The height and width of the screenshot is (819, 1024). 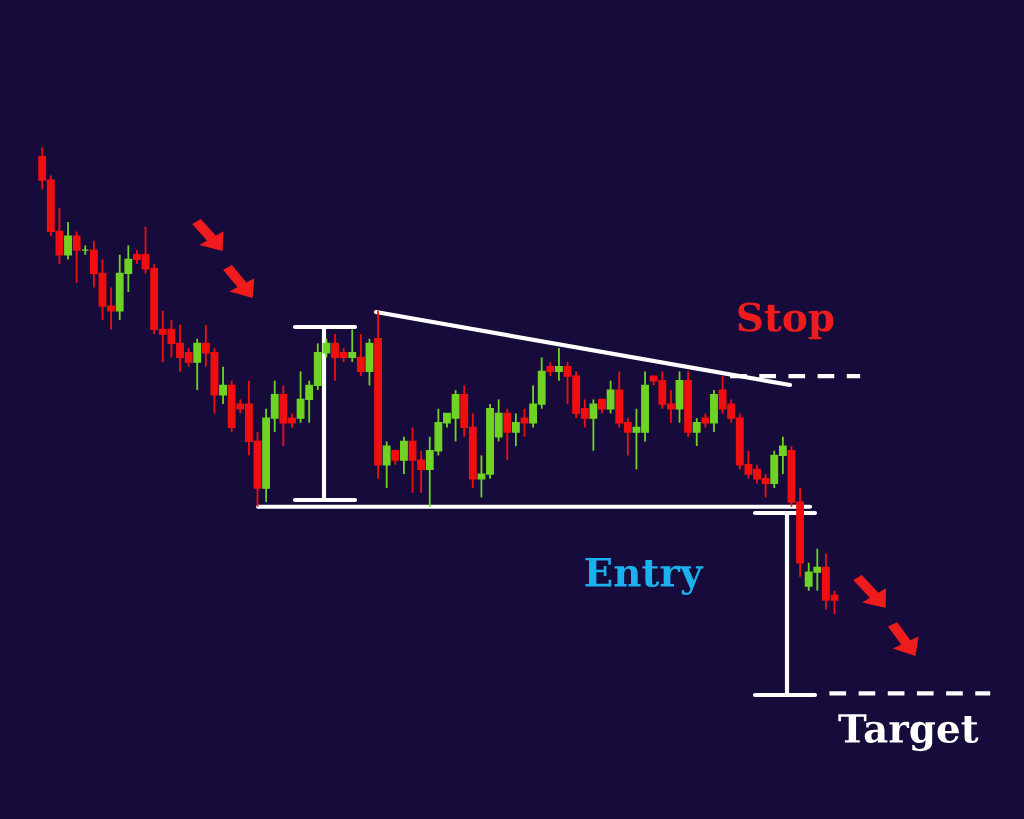 I want to click on ref-line-label: Entry, so click(x=644, y=577).